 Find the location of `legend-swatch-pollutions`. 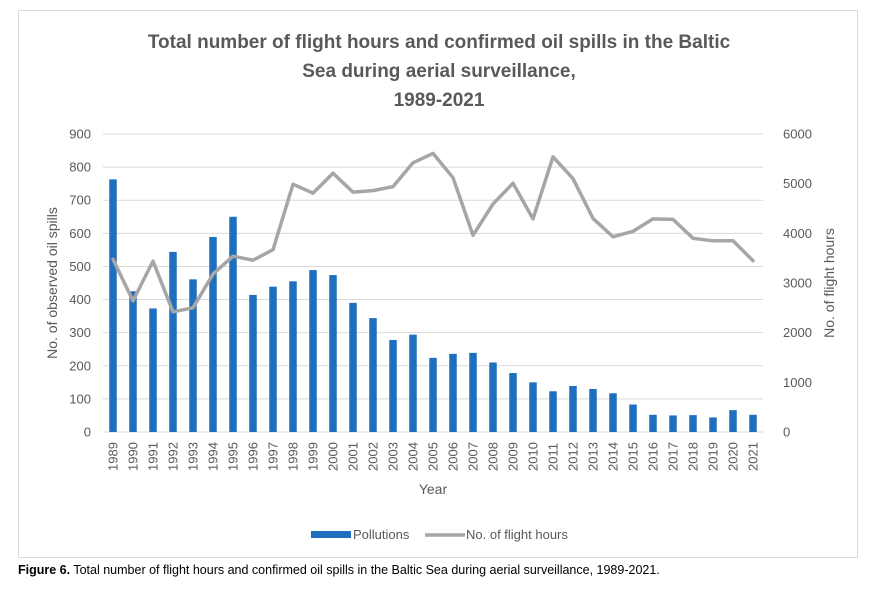

legend-swatch-pollutions is located at coordinates (331, 534).